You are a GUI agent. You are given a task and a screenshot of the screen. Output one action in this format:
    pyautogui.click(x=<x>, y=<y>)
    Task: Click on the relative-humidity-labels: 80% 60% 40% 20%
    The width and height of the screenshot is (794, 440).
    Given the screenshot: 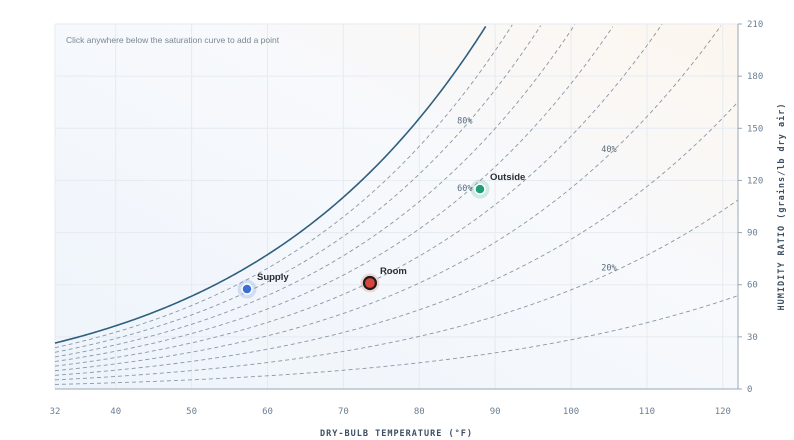 What is the action you would take?
    pyautogui.click(x=537, y=195)
    